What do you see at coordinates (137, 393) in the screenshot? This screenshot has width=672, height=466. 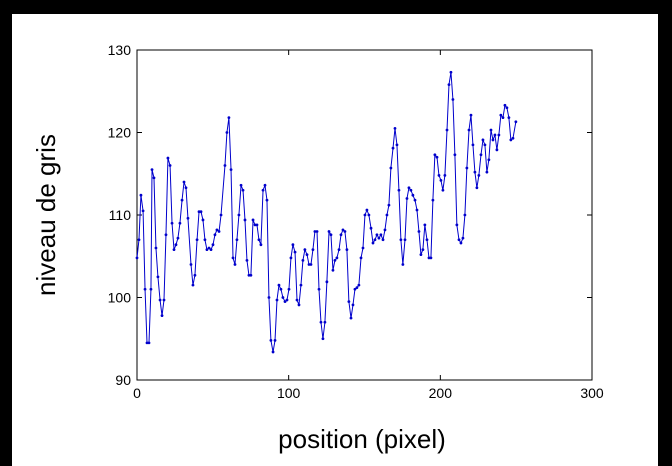 I see `x-tick-label: 0` at bounding box center [137, 393].